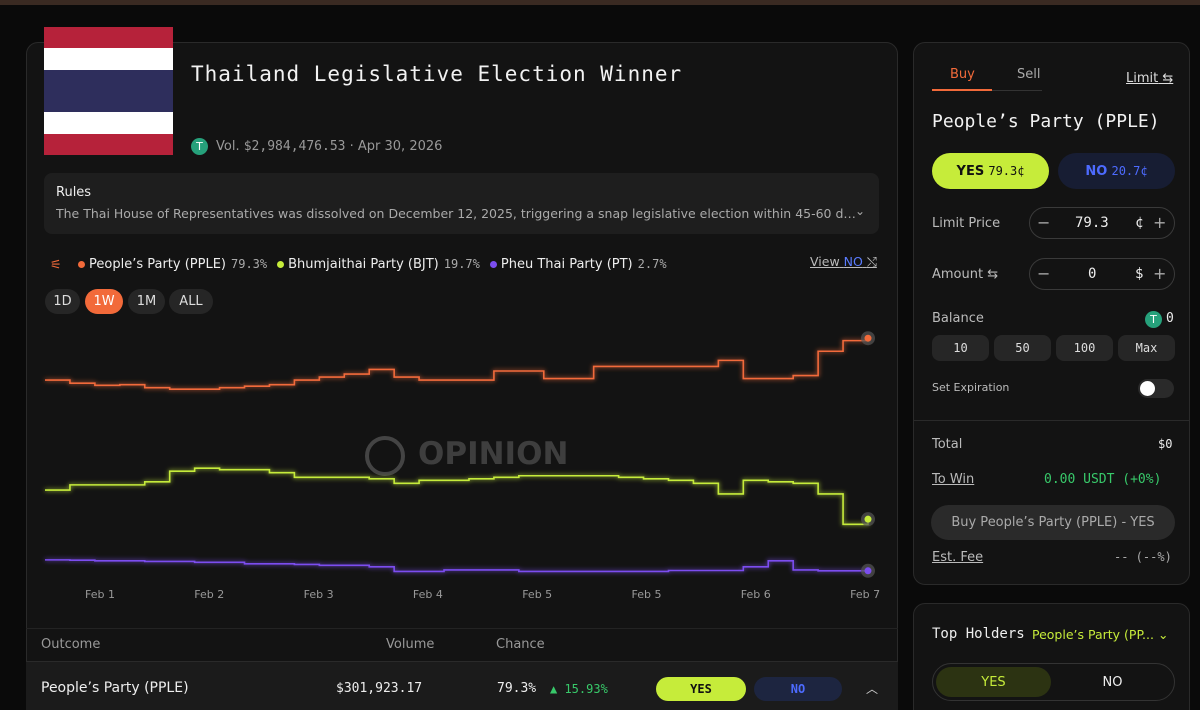 The height and width of the screenshot is (710, 1200). What do you see at coordinates (1084, 348) in the screenshot?
I see `quick-amount: 100` at bounding box center [1084, 348].